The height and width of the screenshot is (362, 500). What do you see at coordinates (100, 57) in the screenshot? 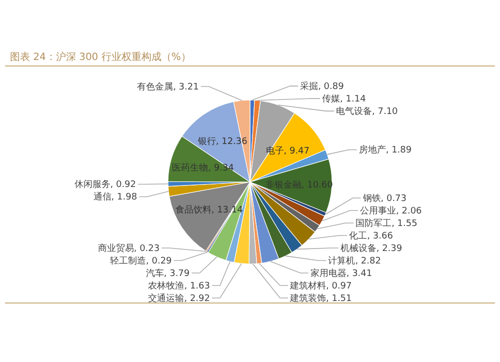
I see `chart-title: 图表 24：沪深 300 行业权重构成（%）` at bounding box center [100, 57].